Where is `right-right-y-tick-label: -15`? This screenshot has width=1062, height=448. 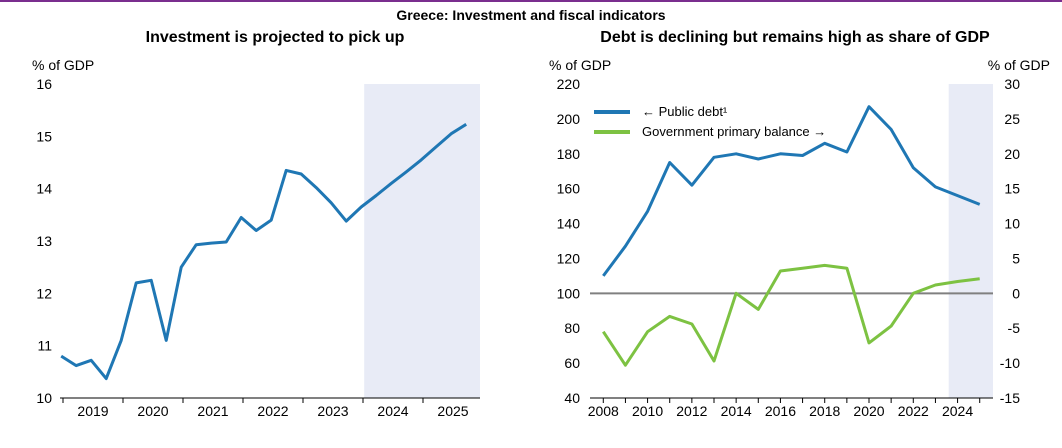 right-right-y-tick-label: -15 is located at coordinates (1010, 398).